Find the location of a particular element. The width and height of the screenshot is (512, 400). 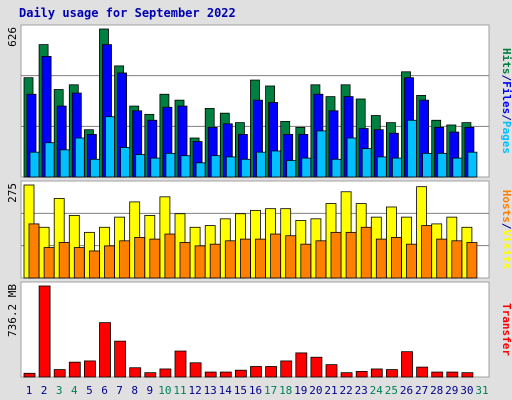

side-label-part: Files is located at coordinates (506, 97).